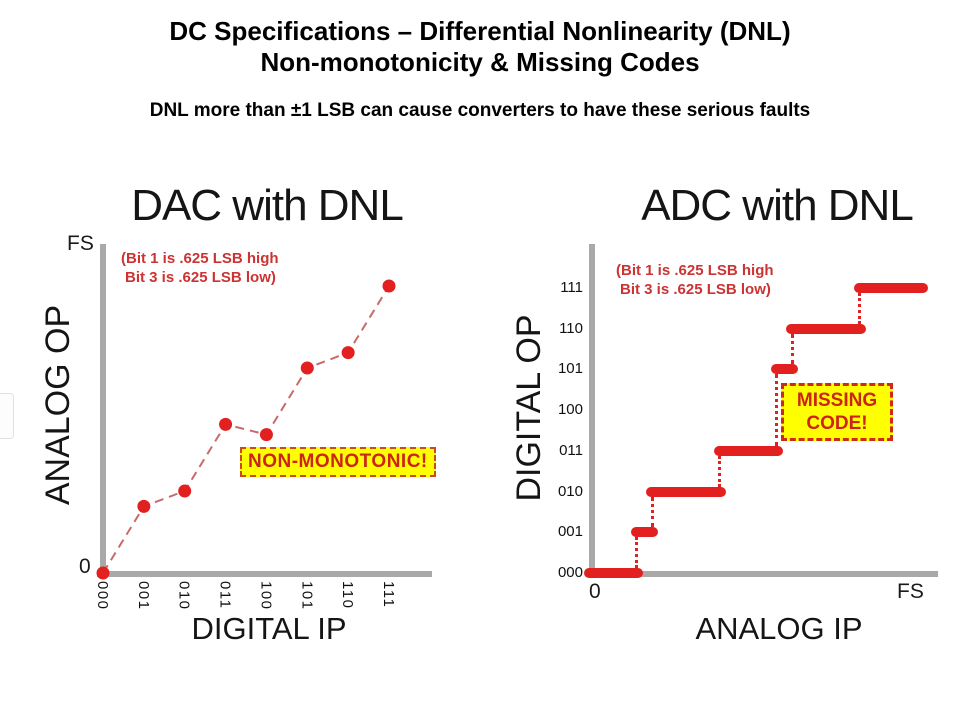 The height and width of the screenshot is (720, 960). What do you see at coordinates (595, 591) in the screenshot?
I see `adc-origin-label: 0` at bounding box center [595, 591].